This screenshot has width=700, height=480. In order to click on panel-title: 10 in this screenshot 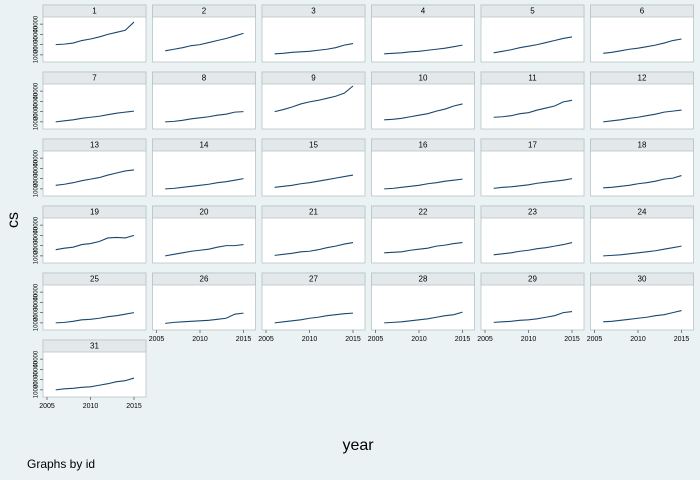, I will do `click(423, 78)`.